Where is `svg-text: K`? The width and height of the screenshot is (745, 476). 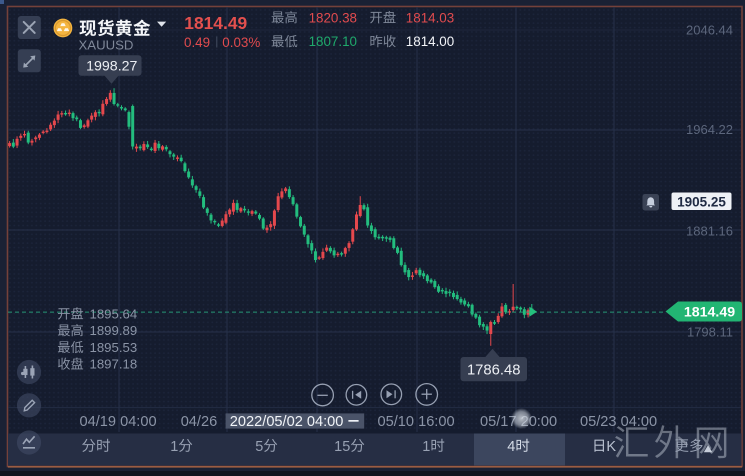
svg-text: K is located at coordinates (611, 447).